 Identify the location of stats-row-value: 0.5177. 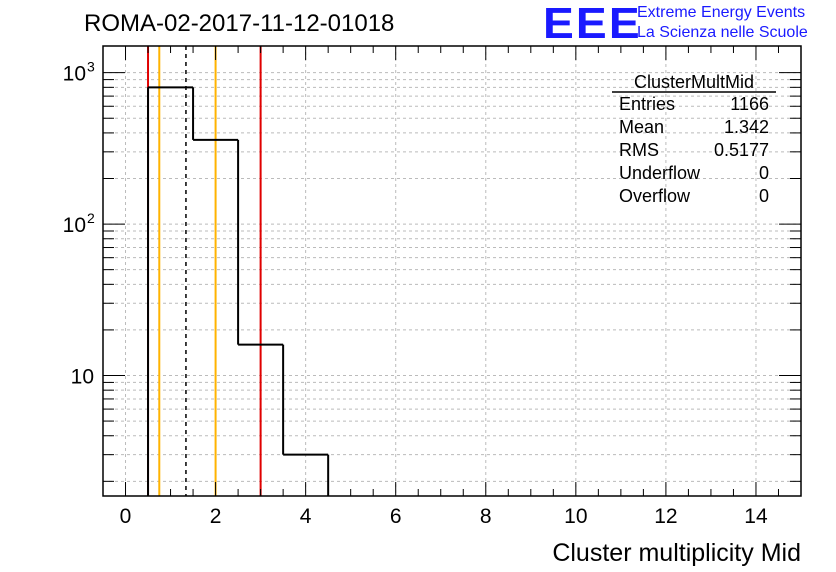
(741, 150).